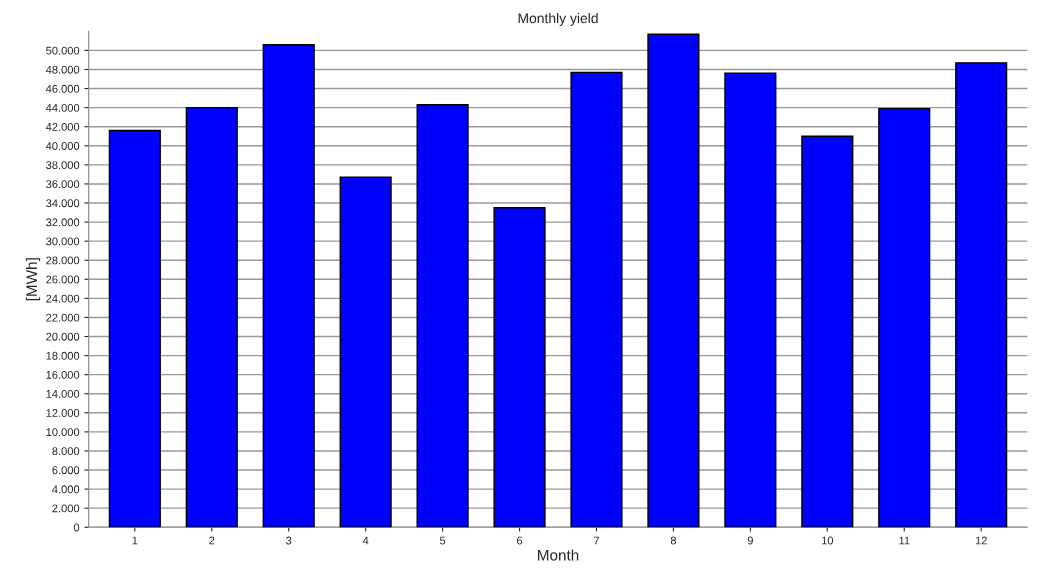 The width and height of the screenshot is (1043, 570). Describe the element at coordinates (135, 540) in the screenshot. I see `x-tick-label: 1` at that location.